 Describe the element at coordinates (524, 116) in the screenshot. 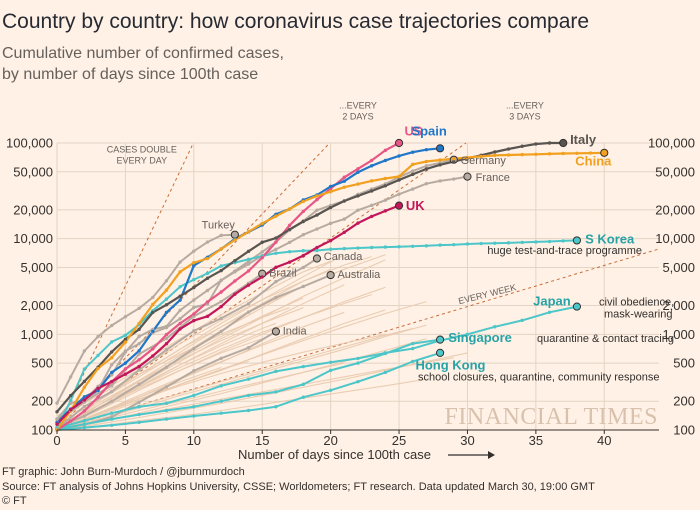

I see `guide-label-double-3: 3 DAYS` at that location.